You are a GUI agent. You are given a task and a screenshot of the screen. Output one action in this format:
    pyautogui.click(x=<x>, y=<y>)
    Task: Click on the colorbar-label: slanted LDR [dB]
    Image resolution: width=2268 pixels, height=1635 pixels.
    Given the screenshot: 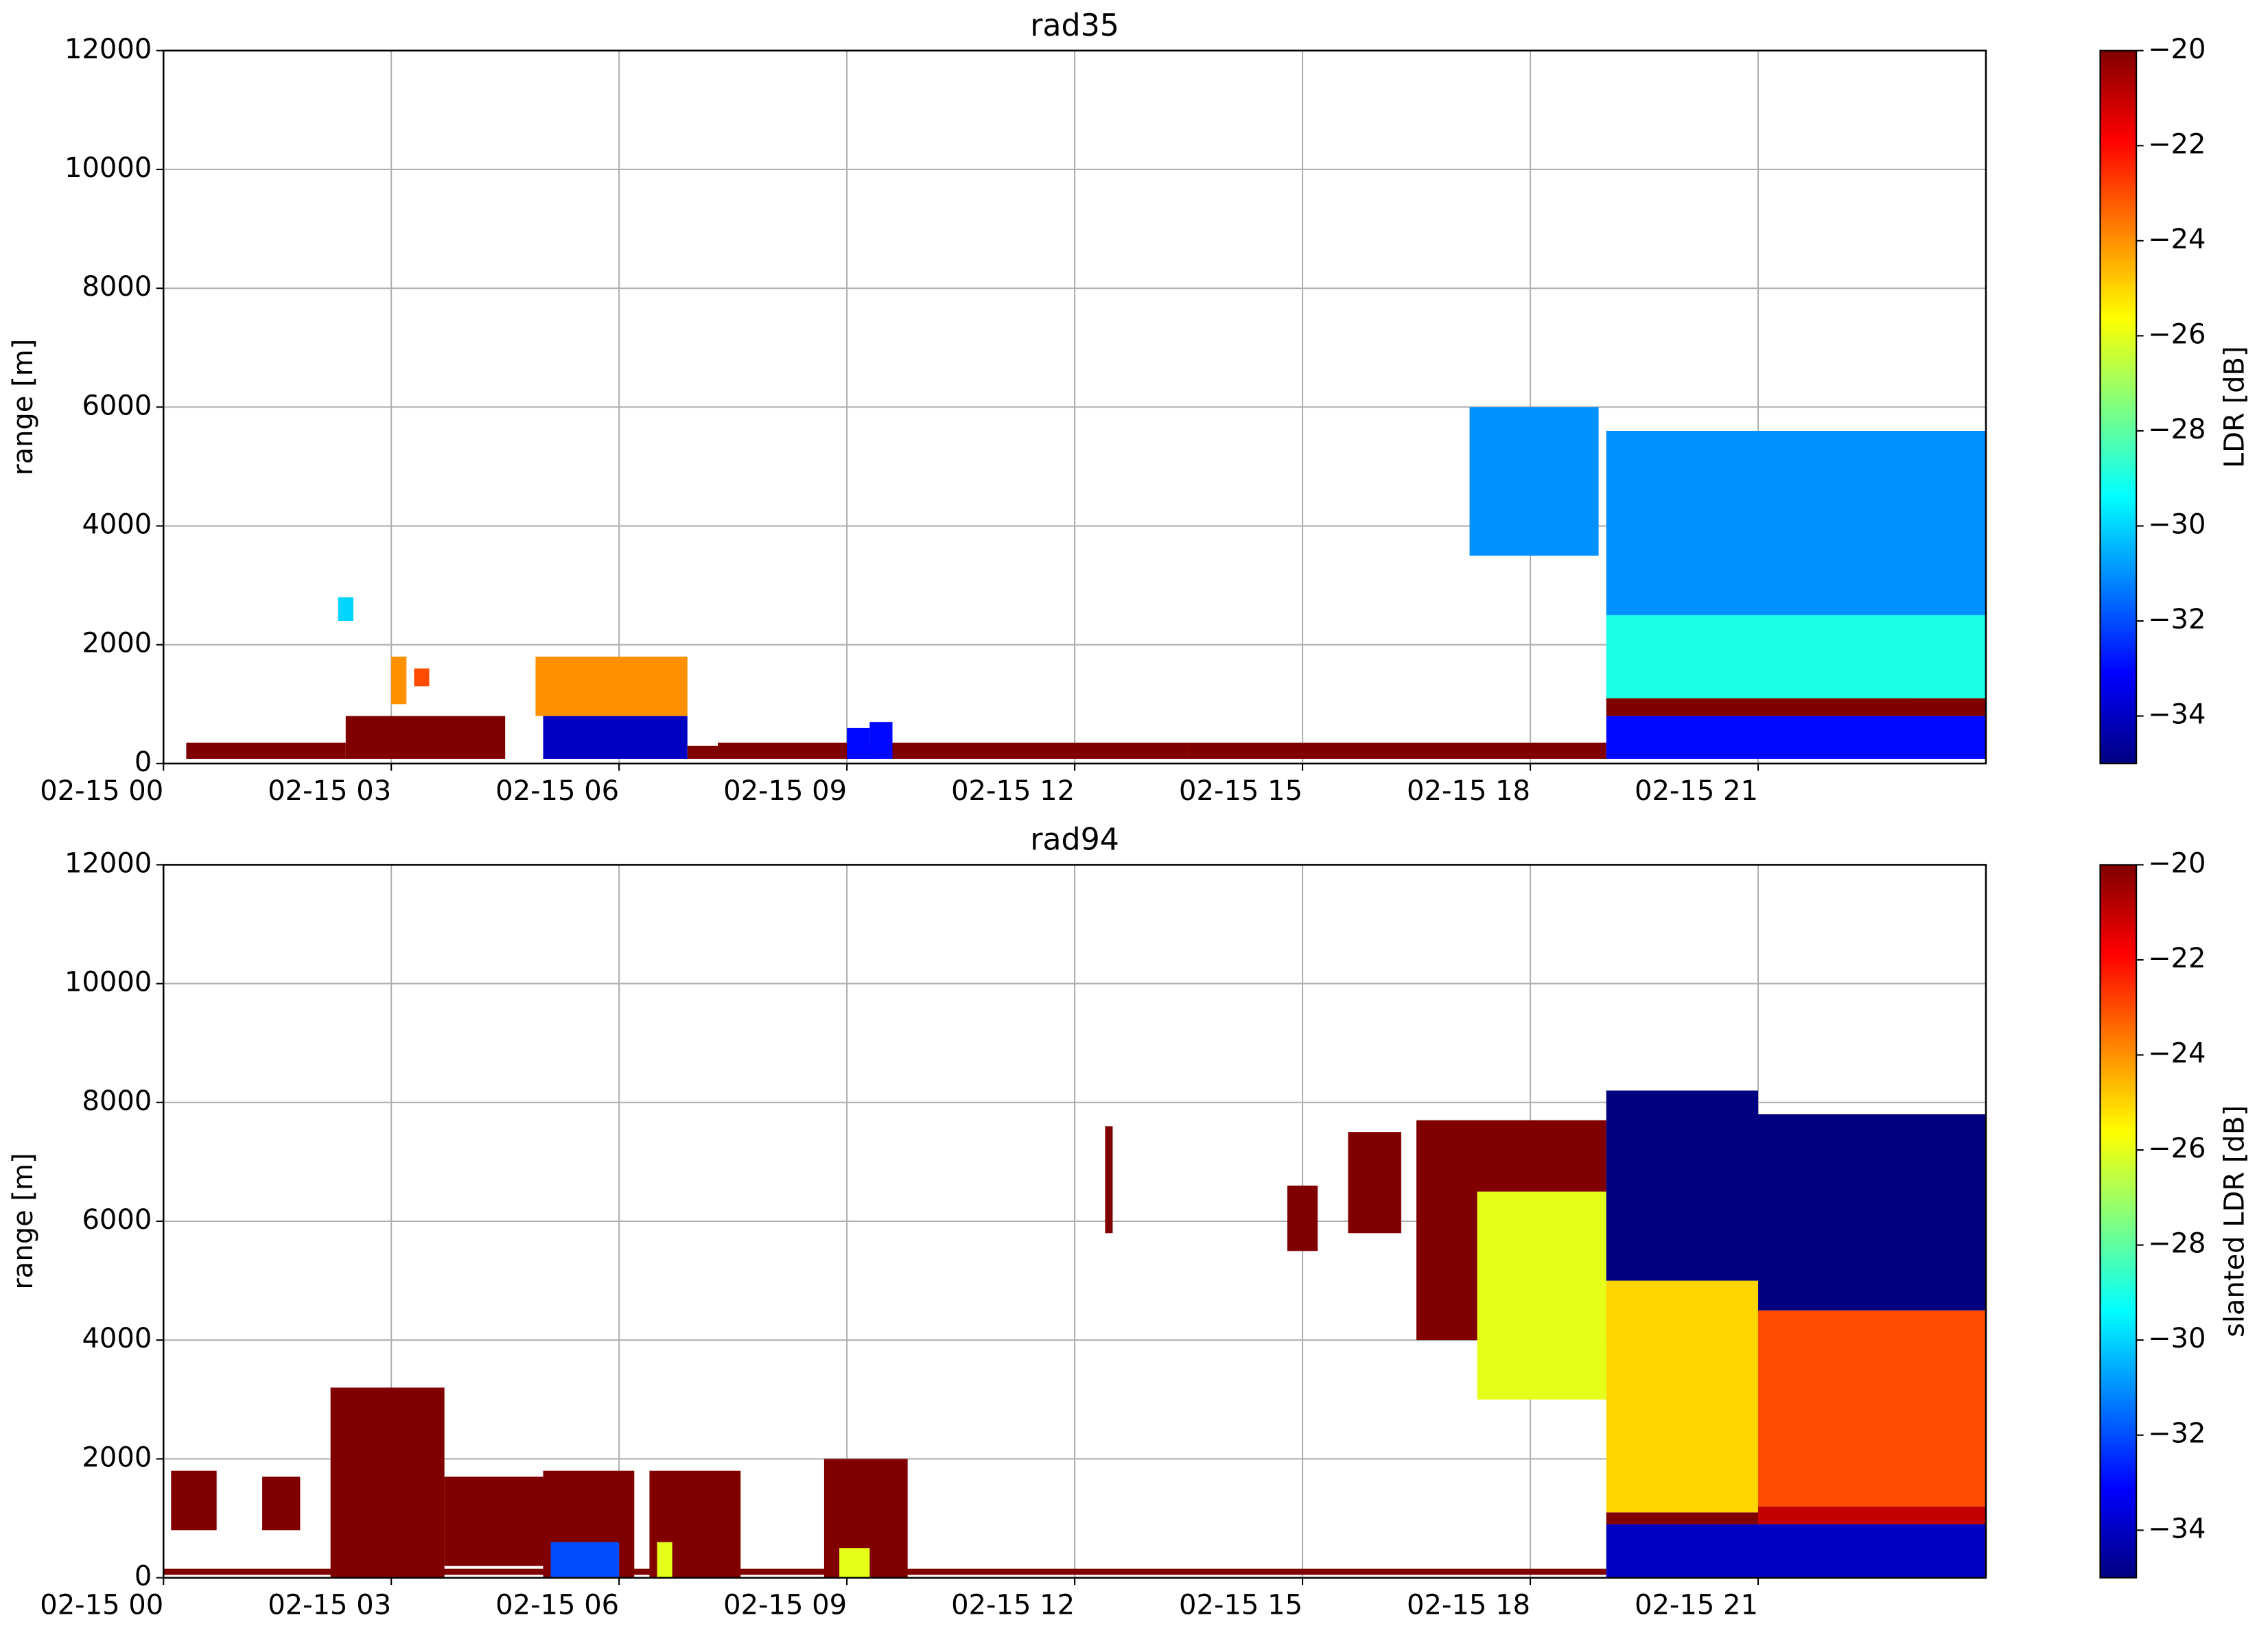 What is the action you would take?
    pyautogui.click(x=2235, y=1221)
    